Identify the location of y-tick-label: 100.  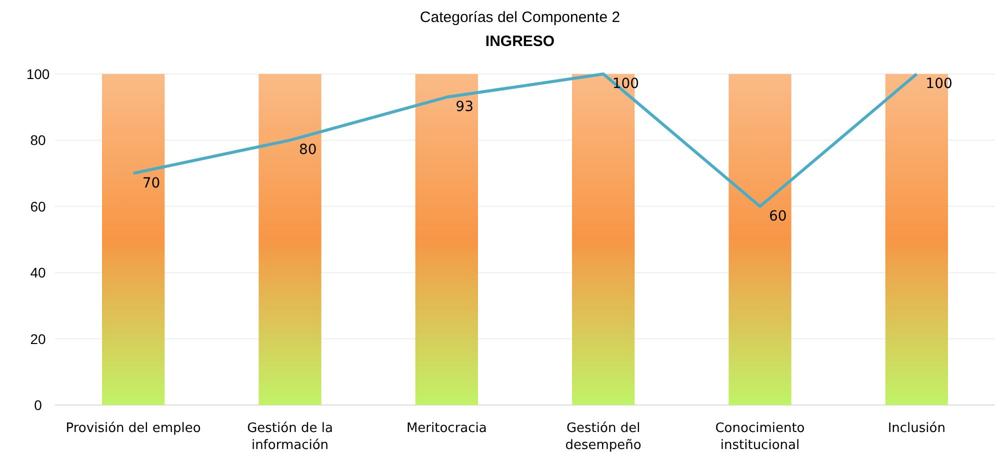
(38, 74).